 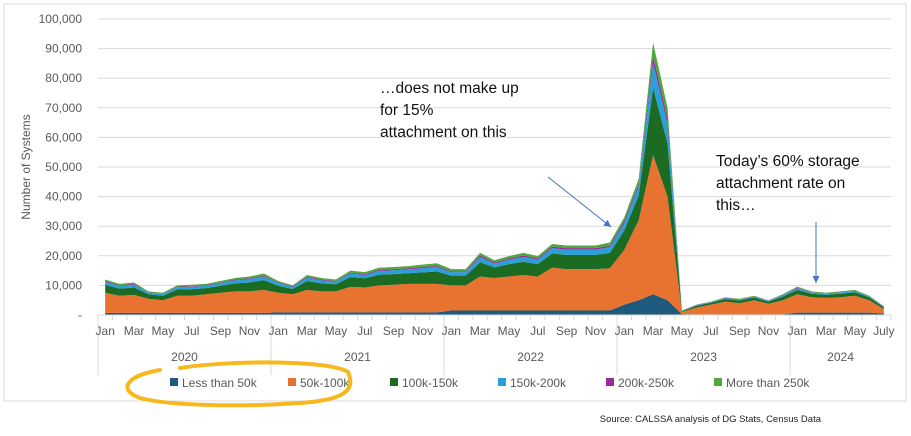 What do you see at coordinates (840, 357) in the screenshot?
I see `x-year-label: 2024` at bounding box center [840, 357].